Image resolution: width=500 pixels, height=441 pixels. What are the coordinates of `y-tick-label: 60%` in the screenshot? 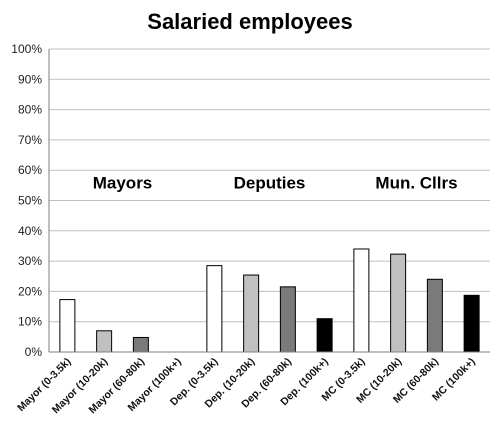 It's located at (30, 170).